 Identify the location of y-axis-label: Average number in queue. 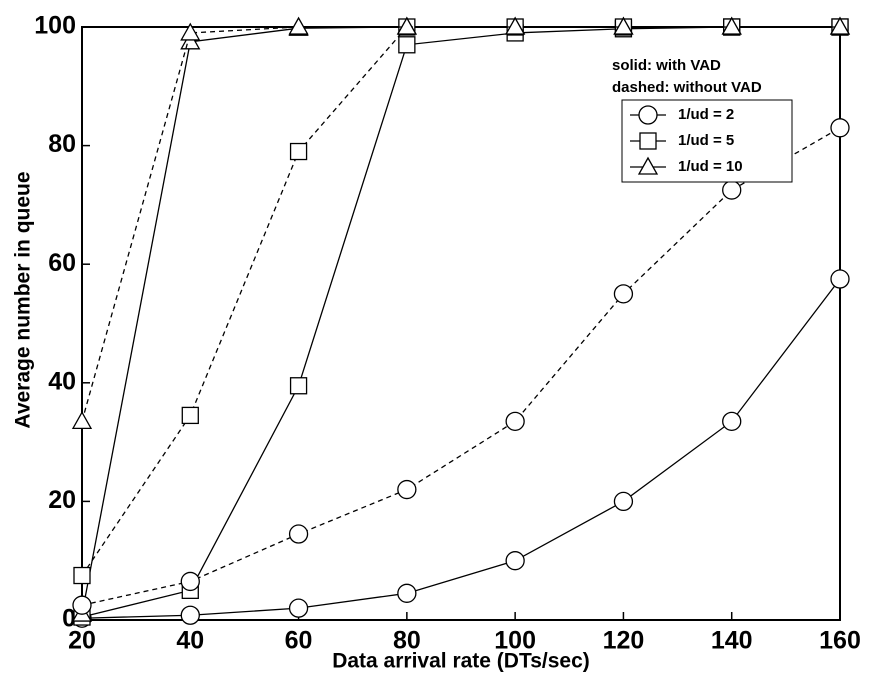
(23, 299).